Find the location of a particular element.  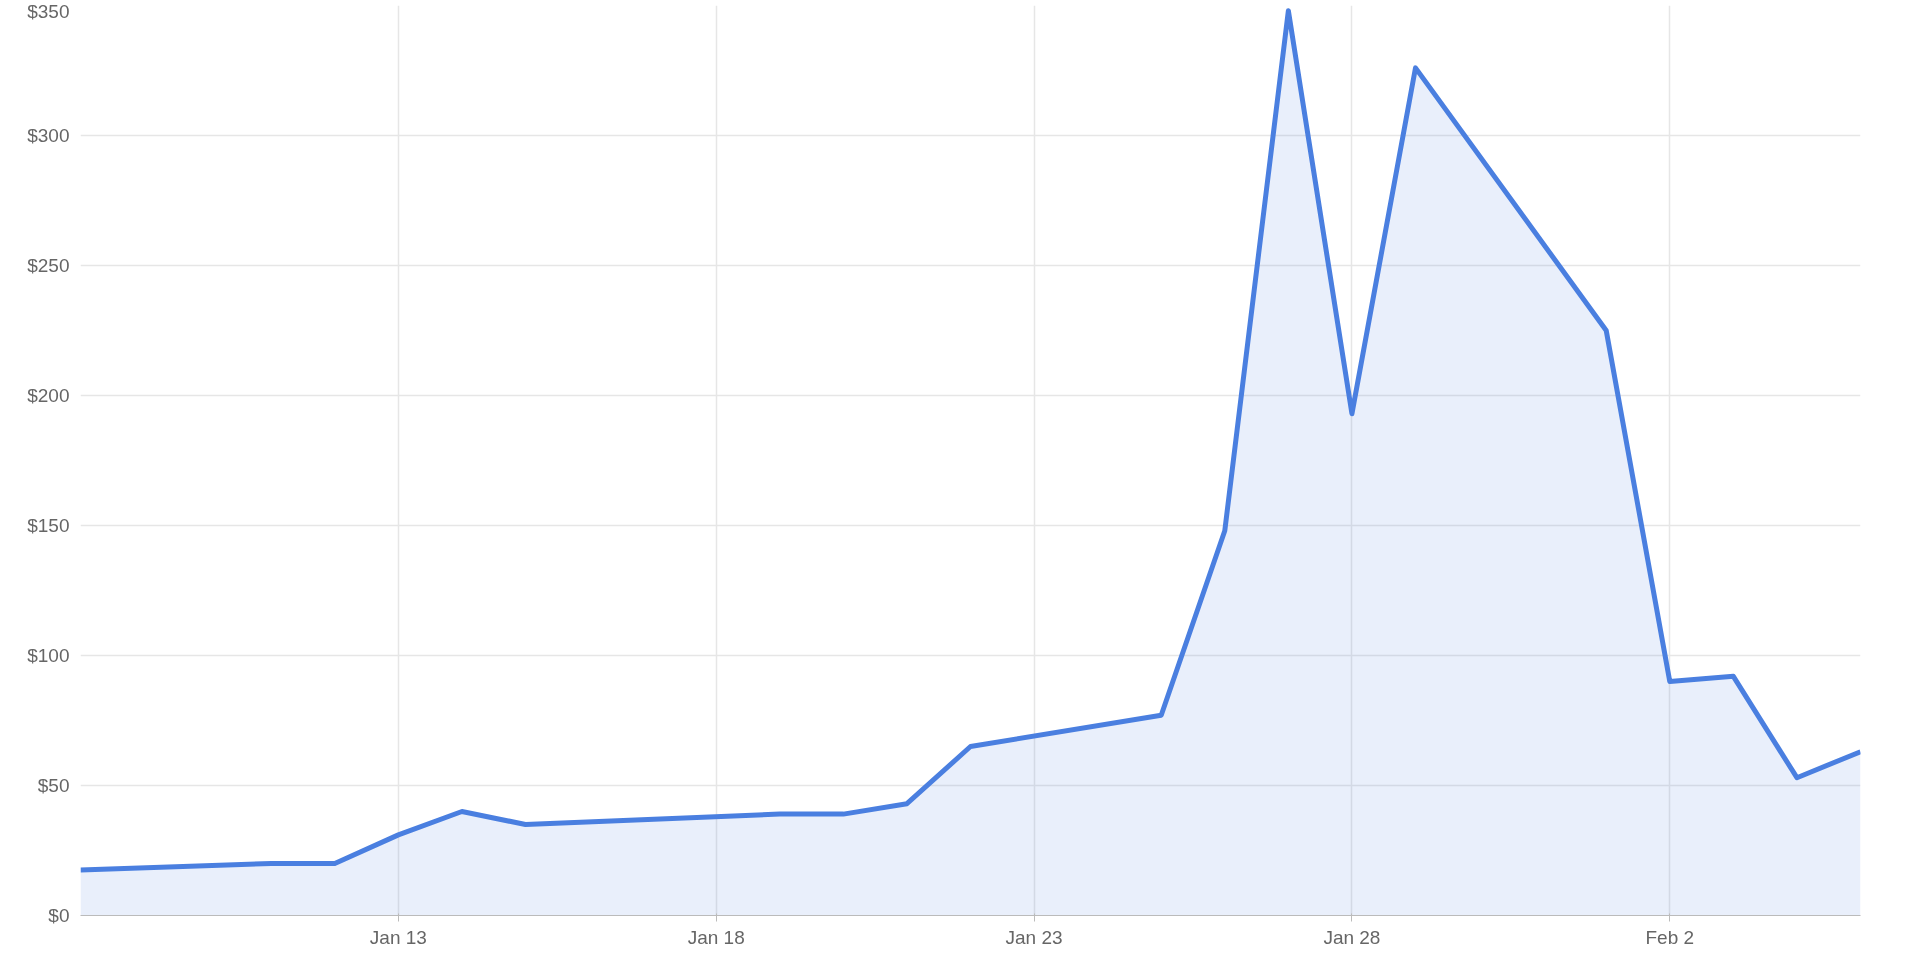

x-tick-label: Feb 2 is located at coordinates (1670, 937).